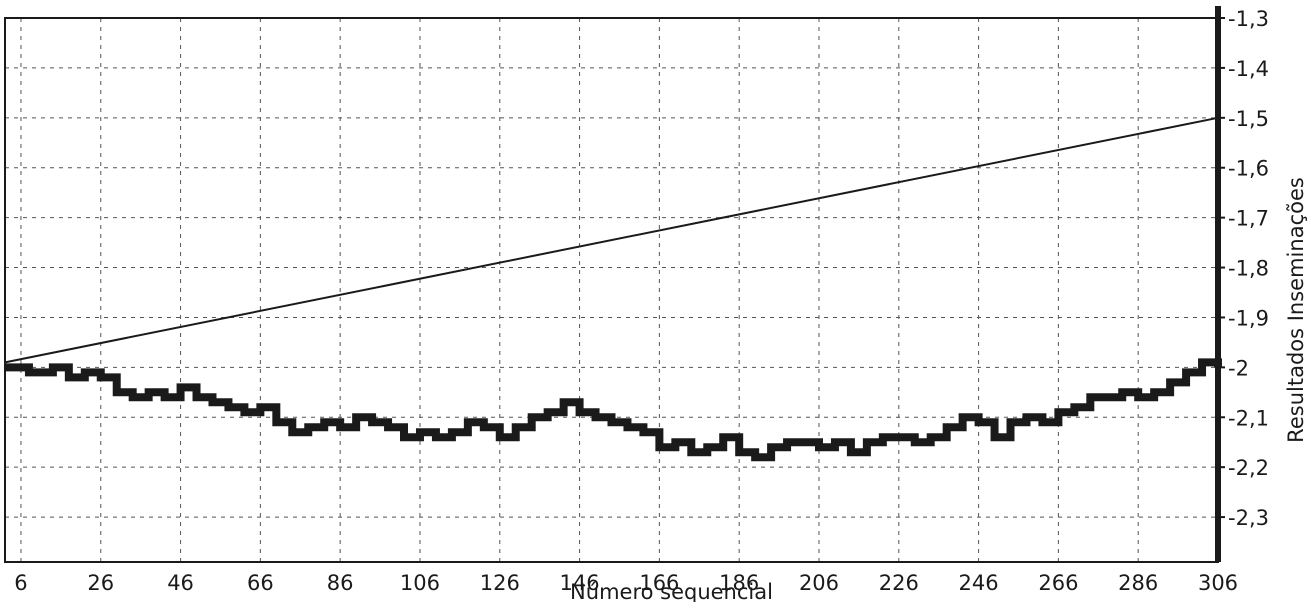  Describe the element at coordinates (20, 583) in the screenshot. I see `x-tick-label: 6` at that location.